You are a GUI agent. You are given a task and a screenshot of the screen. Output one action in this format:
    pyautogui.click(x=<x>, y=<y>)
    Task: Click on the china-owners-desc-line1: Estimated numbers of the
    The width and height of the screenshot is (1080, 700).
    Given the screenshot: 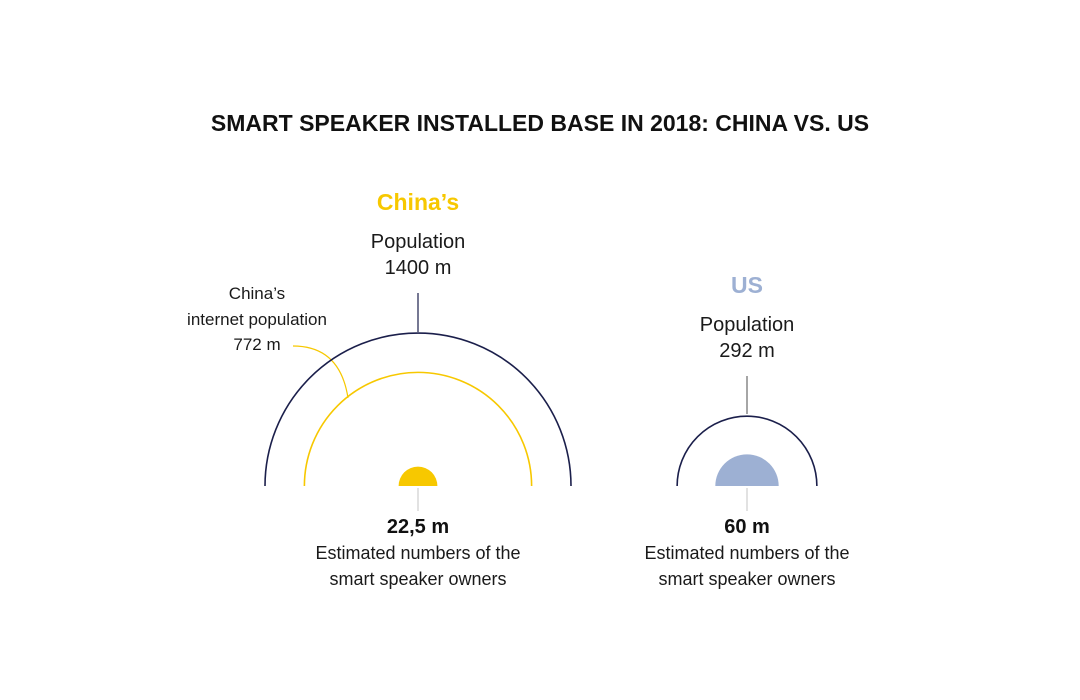 What is the action you would take?
    pyautogui.click(x=417, y=553)
    